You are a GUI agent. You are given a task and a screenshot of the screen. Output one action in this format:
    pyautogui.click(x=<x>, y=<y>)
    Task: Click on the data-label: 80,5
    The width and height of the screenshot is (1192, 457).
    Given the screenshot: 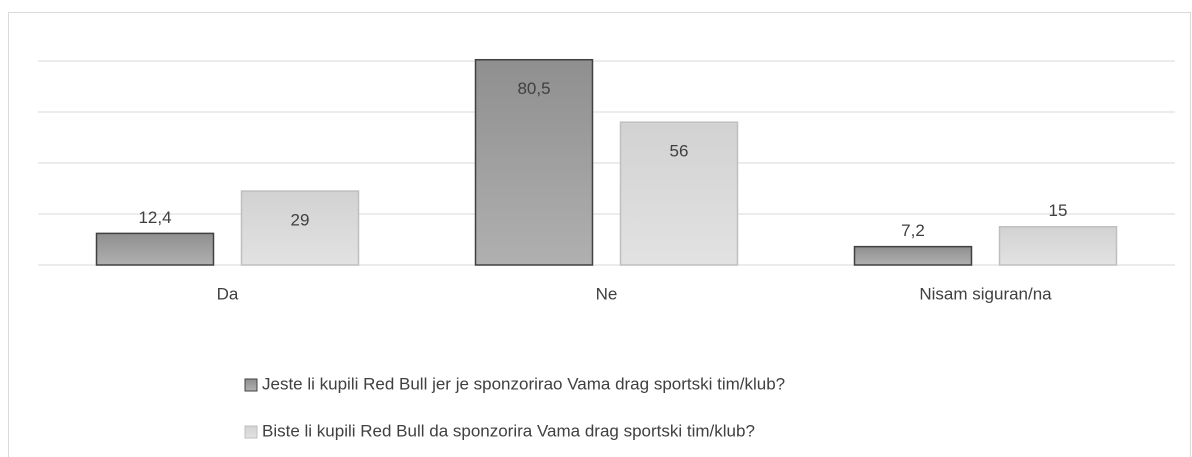 What is the action you would take?
    pyautogui.click(x=533, y=88)
    